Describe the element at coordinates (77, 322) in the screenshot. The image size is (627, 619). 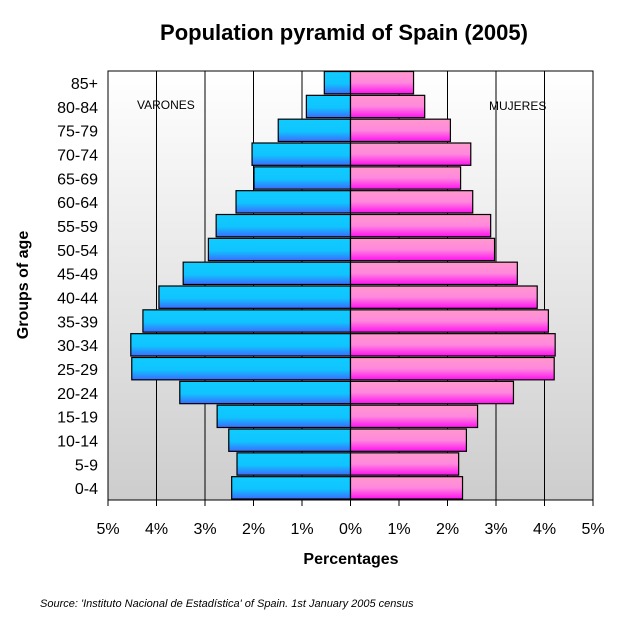
I see `y-tick-label: 35-39` at that location.